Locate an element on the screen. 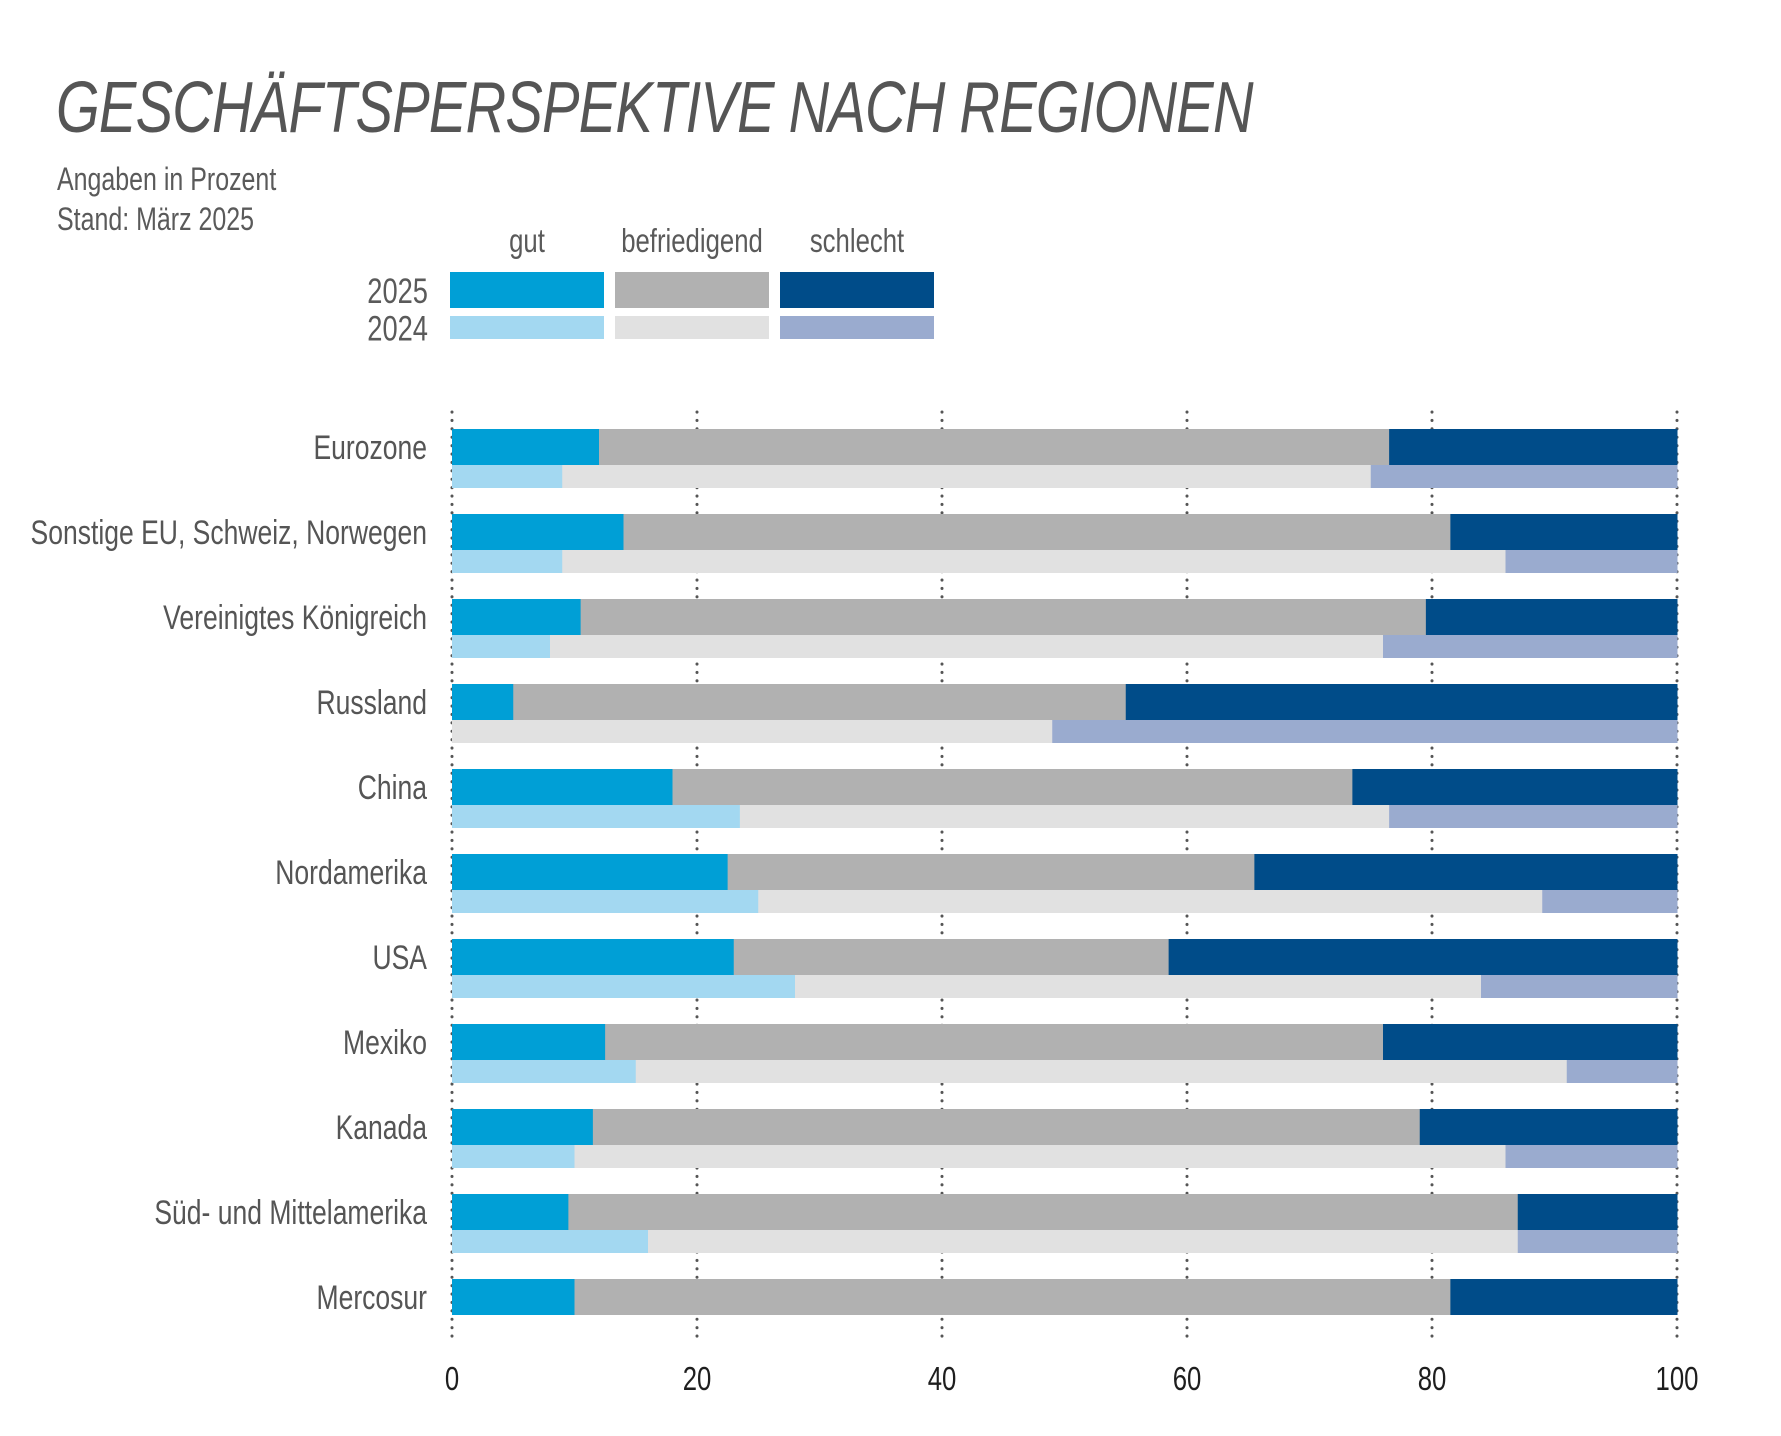 The width and height of the screenshot is (1781, 1436). legend-label-gut: gut is located at coordinates (527, 241).